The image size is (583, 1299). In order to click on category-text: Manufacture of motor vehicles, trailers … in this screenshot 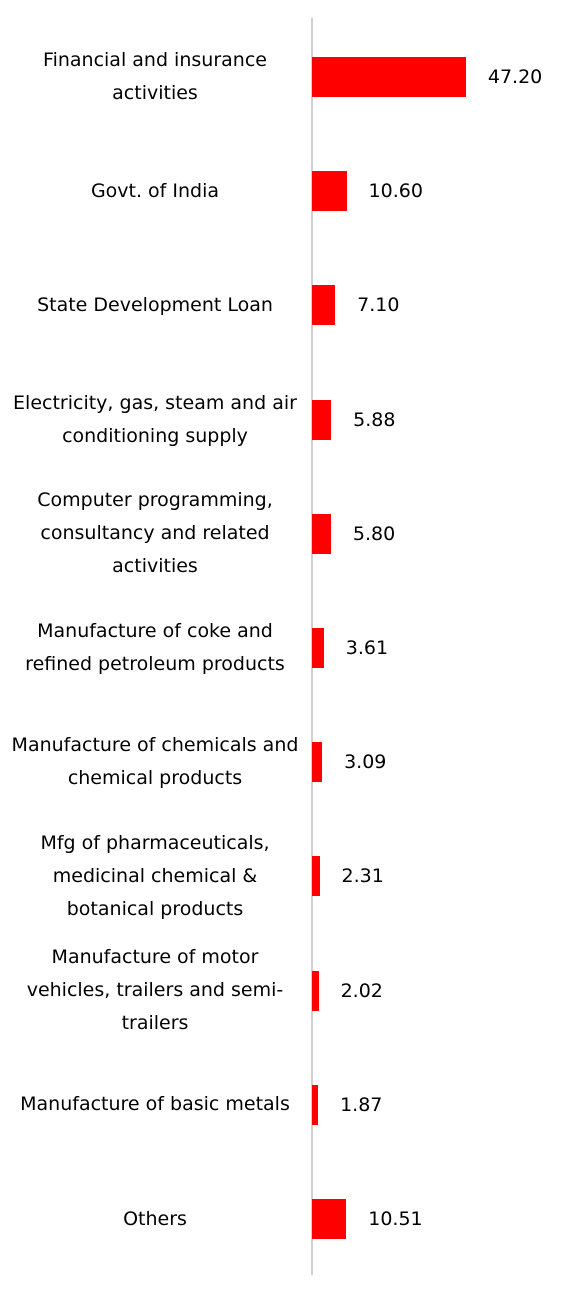, I will do `click(155, 990)`.